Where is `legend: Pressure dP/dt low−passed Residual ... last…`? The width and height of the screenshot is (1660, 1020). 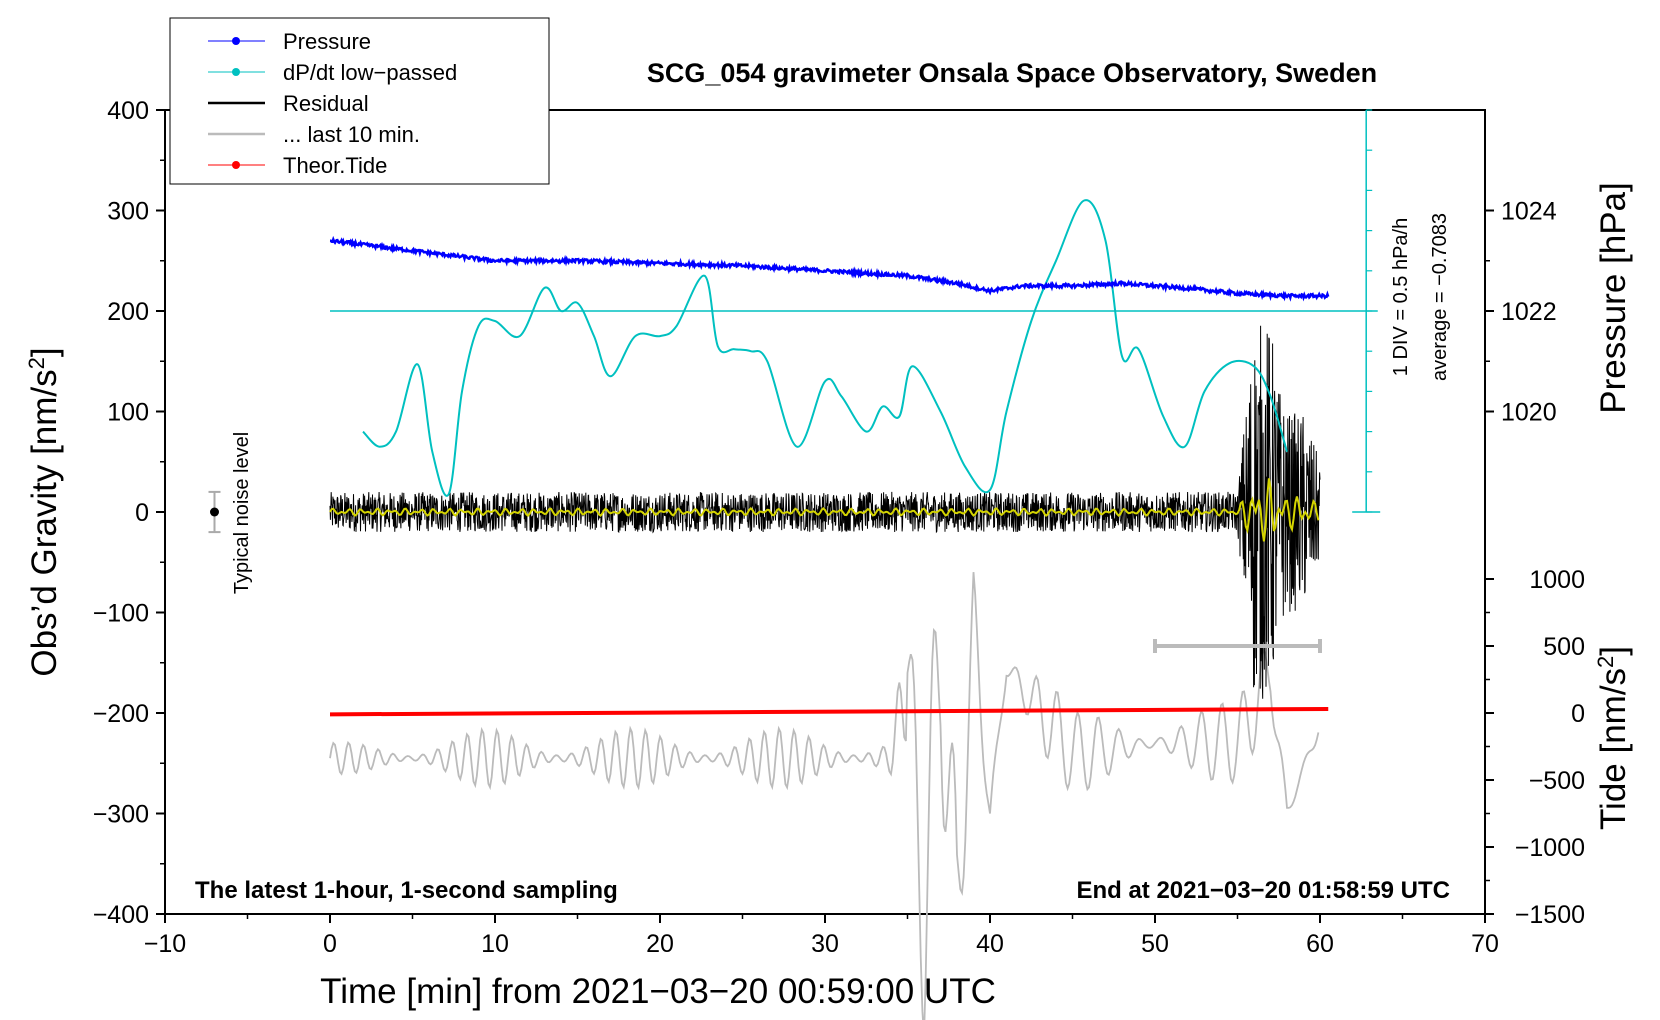 legend: Pressure dP/dt low−passed Residual ... last… is located at coordinates (359, 101).